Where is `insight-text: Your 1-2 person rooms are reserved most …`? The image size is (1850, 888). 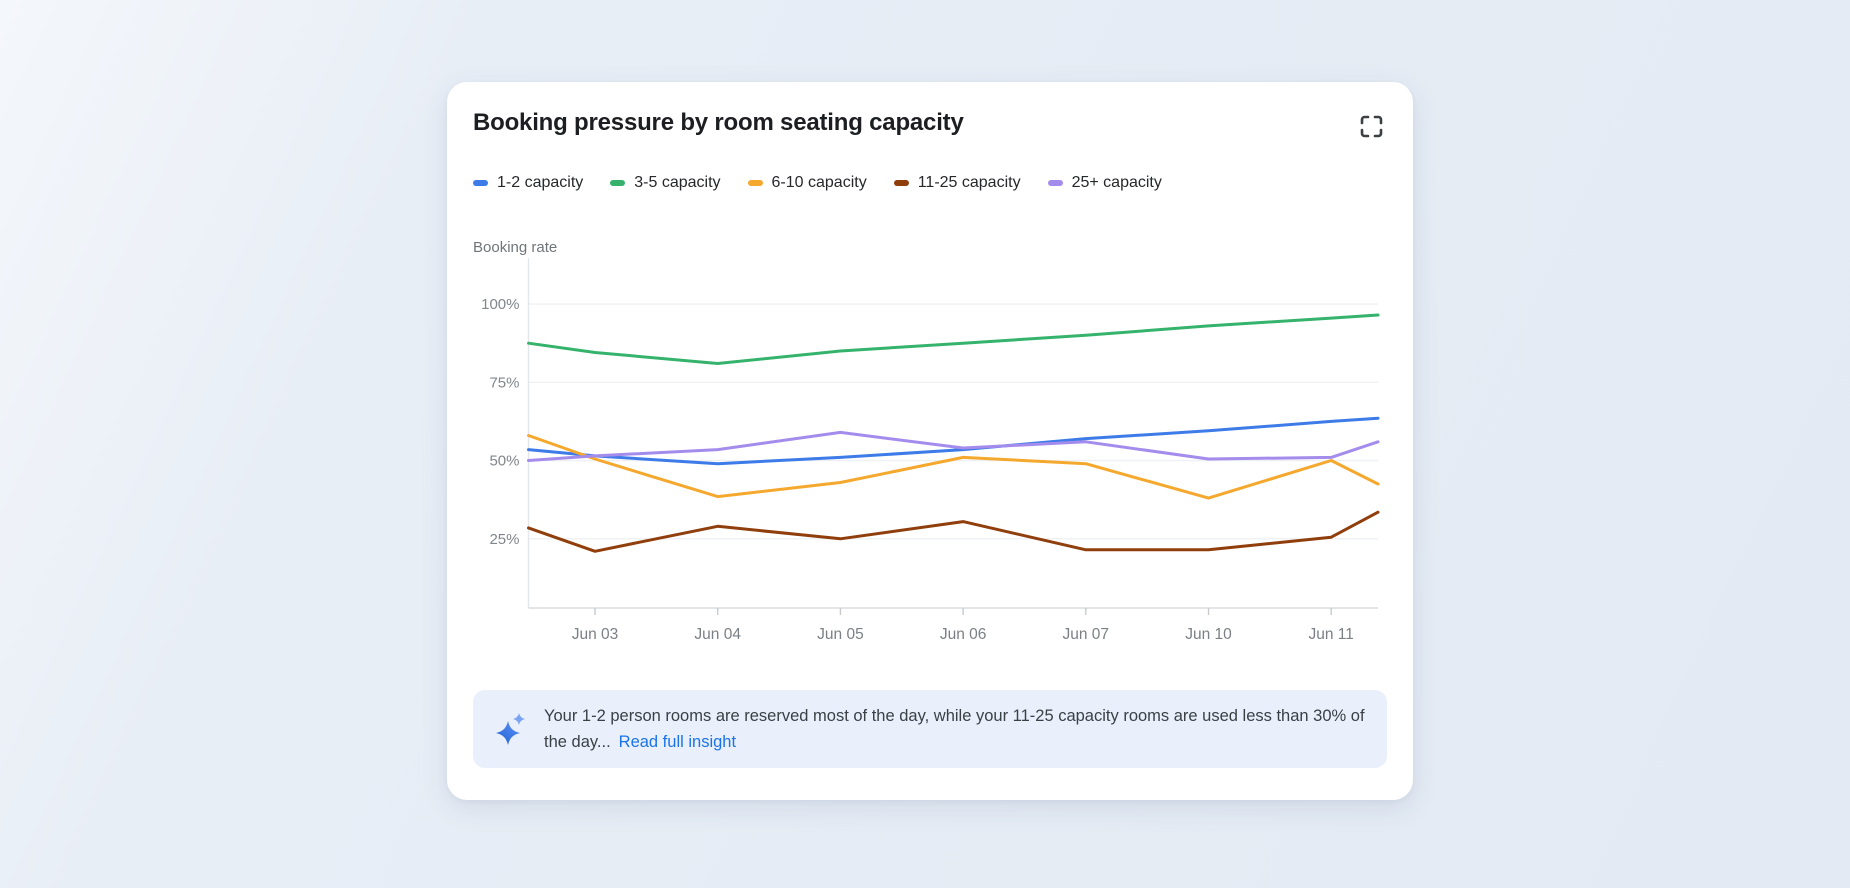
insight-text: Your 1-2 person rooms are reserved most … is located at coordinates (955, 729).